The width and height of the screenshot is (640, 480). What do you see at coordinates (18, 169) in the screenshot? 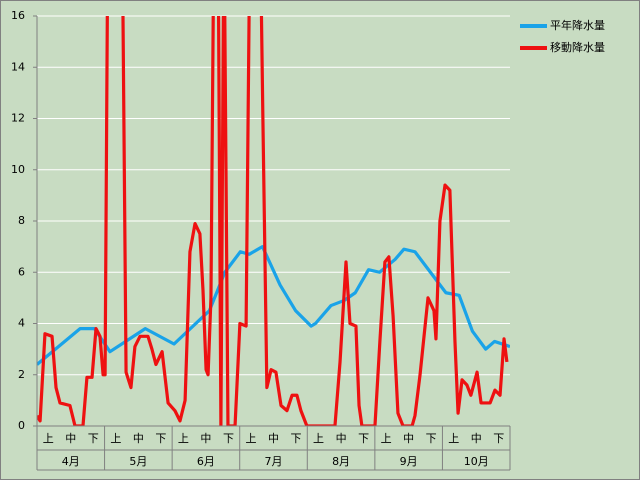
I see `y-tick-label: 10` at bounding box center [18, 169].